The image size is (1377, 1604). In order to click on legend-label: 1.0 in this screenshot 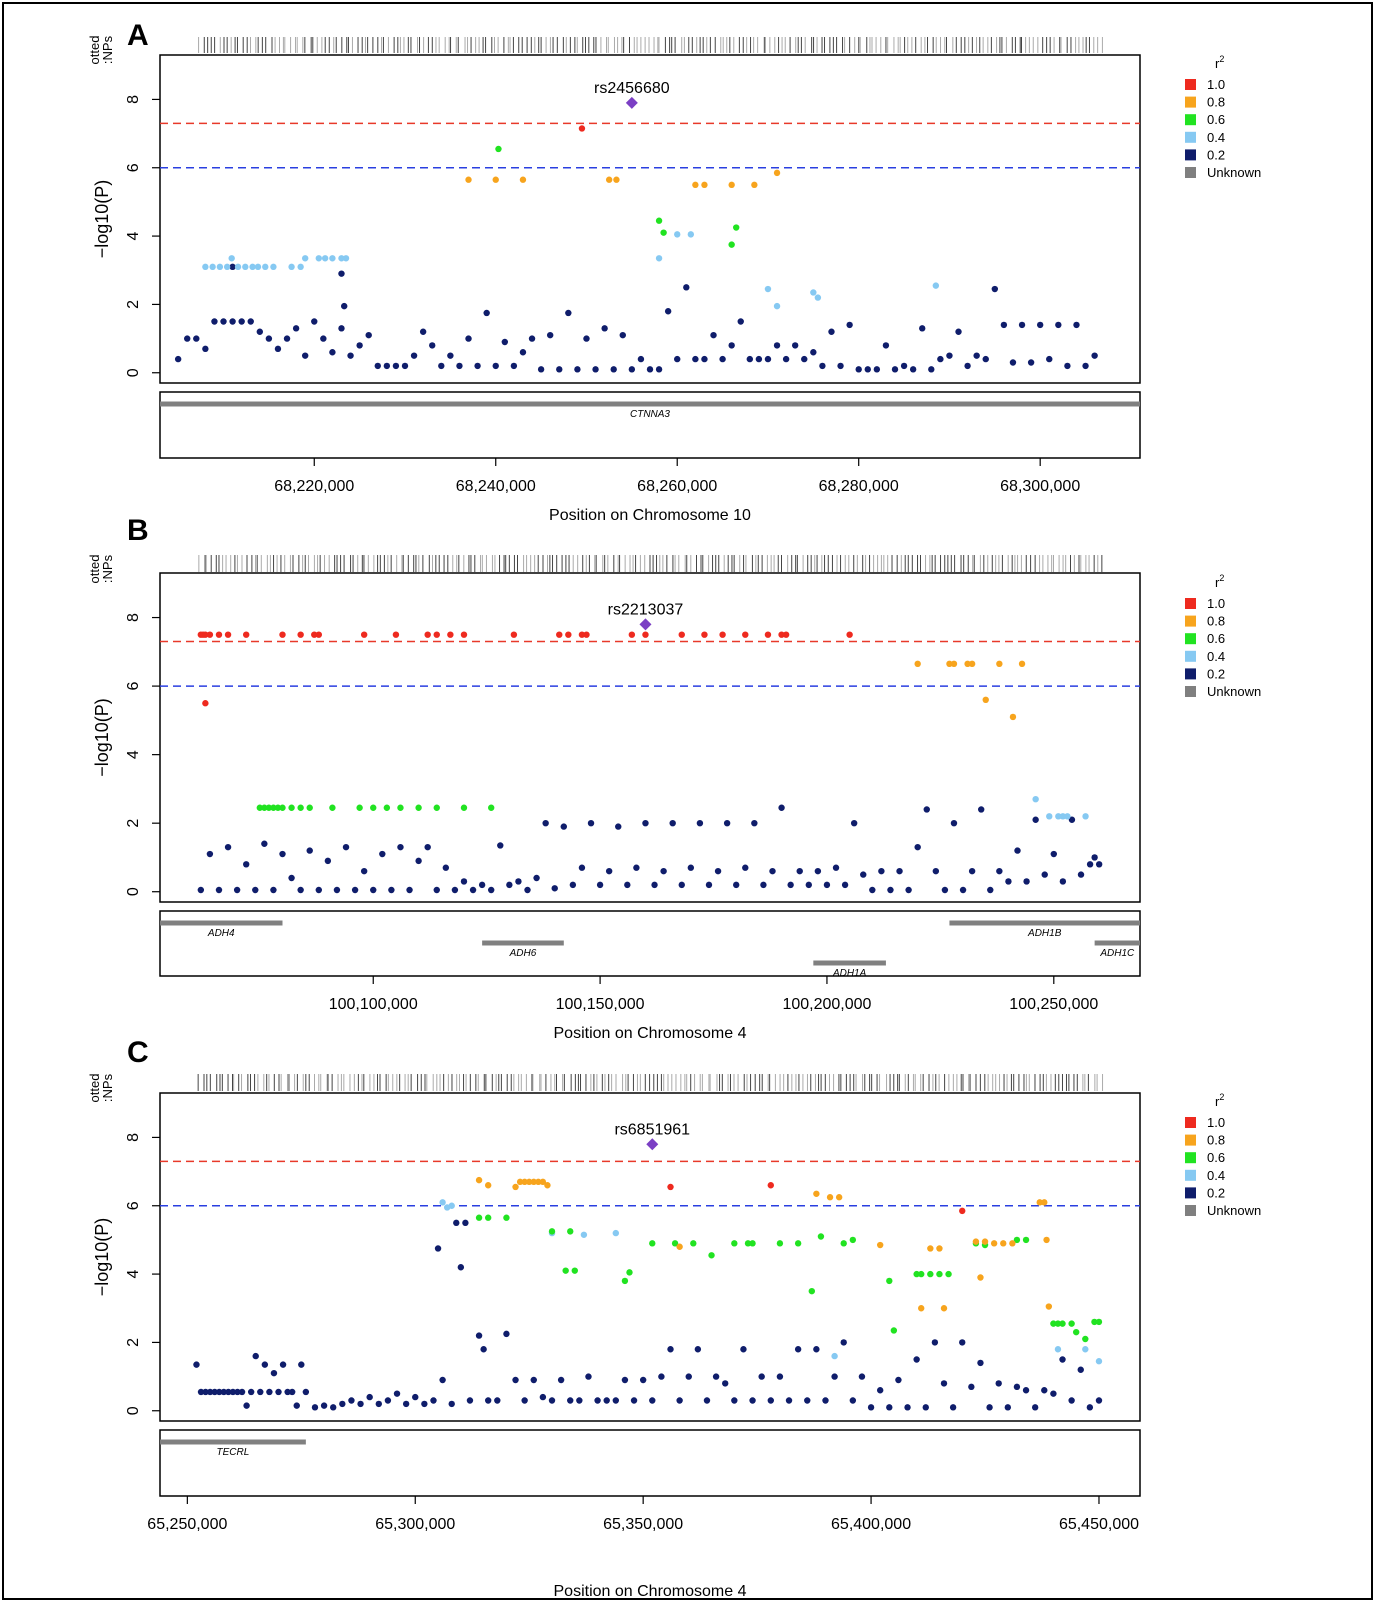, I will do `click(1216, 603)`.